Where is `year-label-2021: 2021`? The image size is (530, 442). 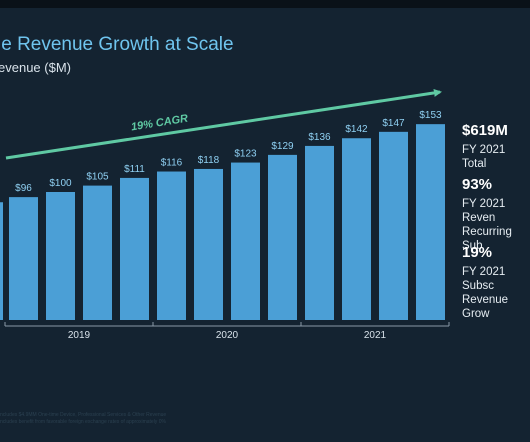 year-label-2021: 2021 is located at coordinates (375, 335).